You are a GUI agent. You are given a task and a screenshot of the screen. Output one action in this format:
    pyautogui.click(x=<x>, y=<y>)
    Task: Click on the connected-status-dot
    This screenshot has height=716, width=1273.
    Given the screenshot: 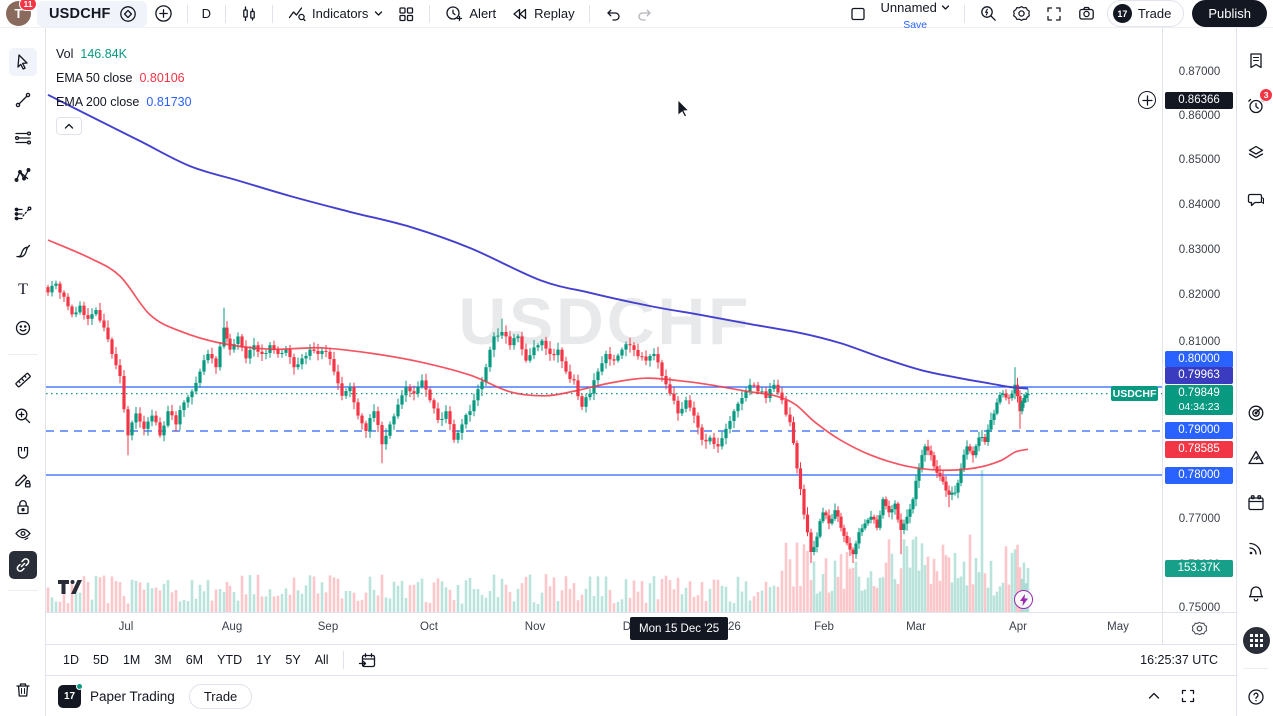 What is the action you would take?
    pyautogui.click(x=79, y=686)
    